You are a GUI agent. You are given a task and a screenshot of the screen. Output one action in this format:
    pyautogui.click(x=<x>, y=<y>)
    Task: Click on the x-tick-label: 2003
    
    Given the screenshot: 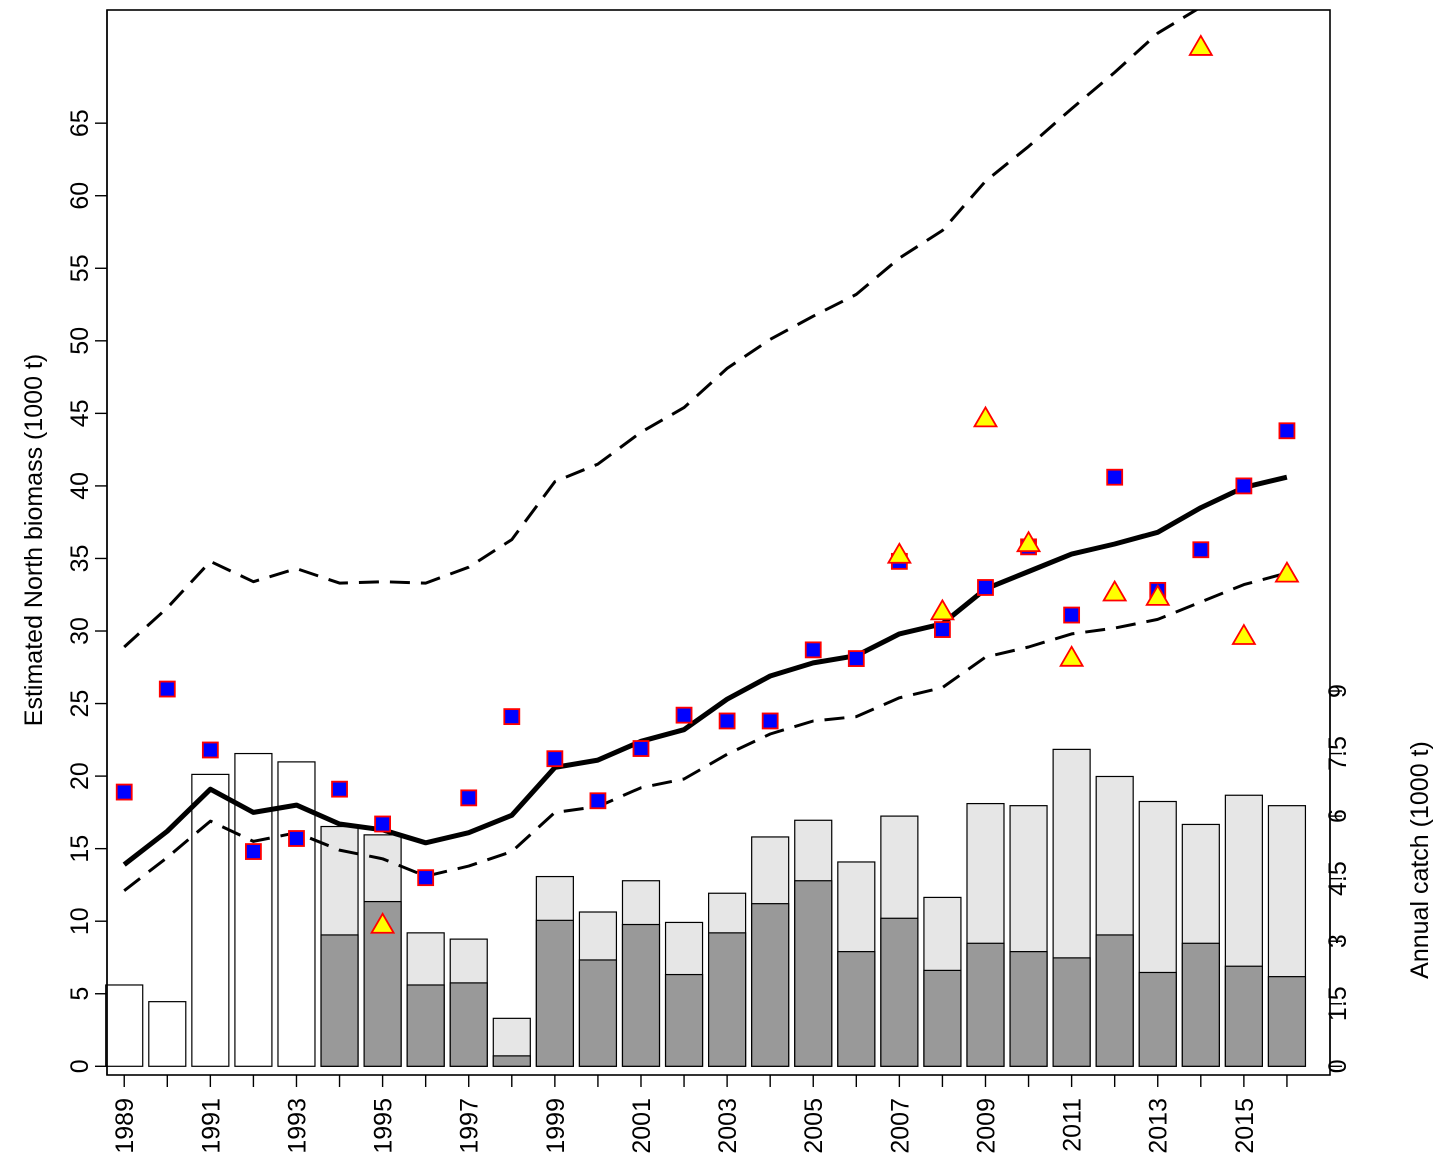 What is the action you would take?
    pyautogui.click(x=728, y=1126)
    